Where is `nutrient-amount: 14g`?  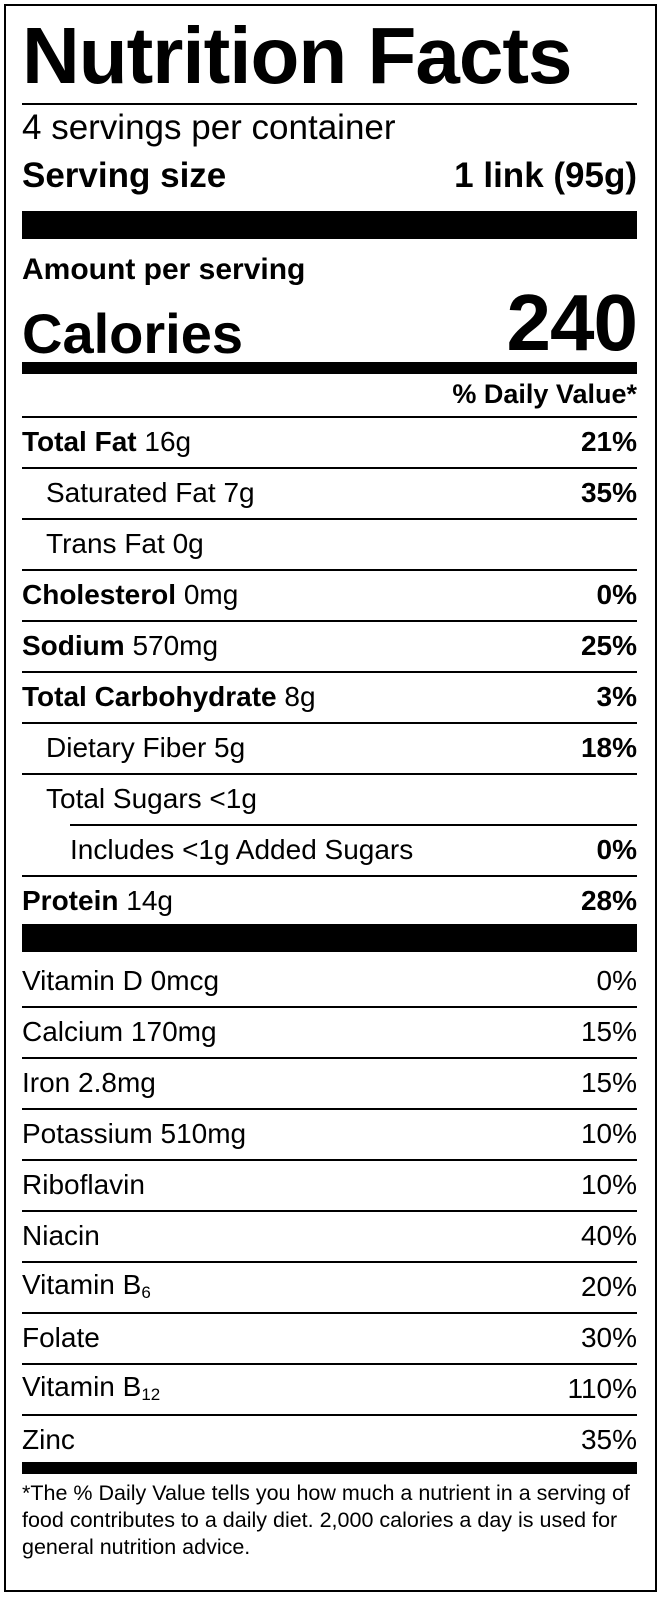 nutrient-amount: 14g is located at coordinates (149, 900).